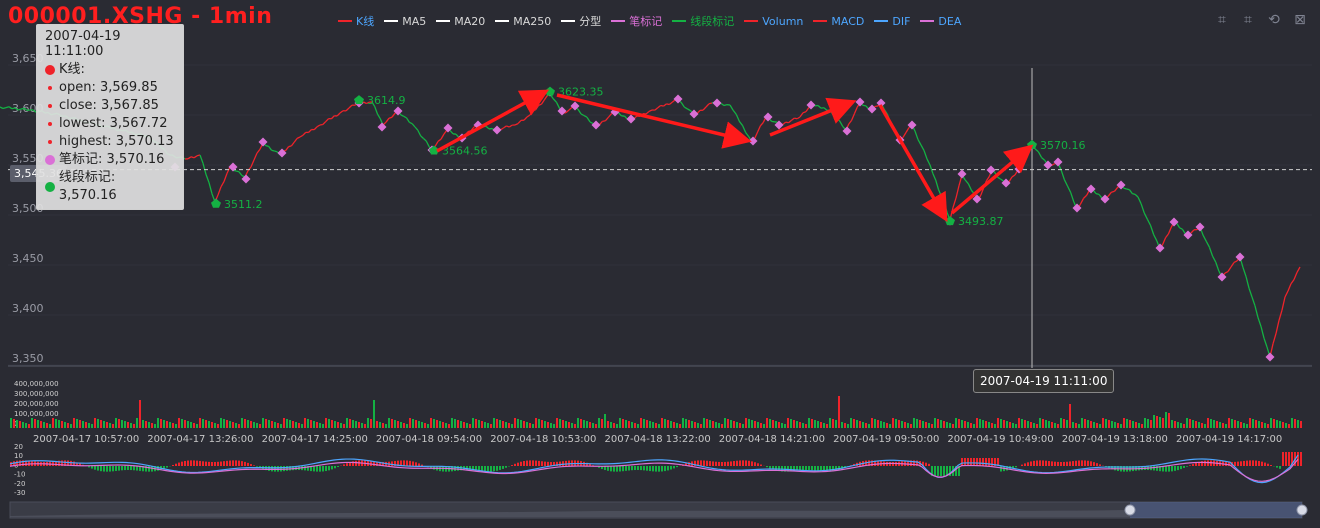 This screenshot has width=1320, height=528. What do you see at coordinates (1300, 20) in the screenshot?
I see `save-image-icon: ⊠` at bounding box center [1300, 20].